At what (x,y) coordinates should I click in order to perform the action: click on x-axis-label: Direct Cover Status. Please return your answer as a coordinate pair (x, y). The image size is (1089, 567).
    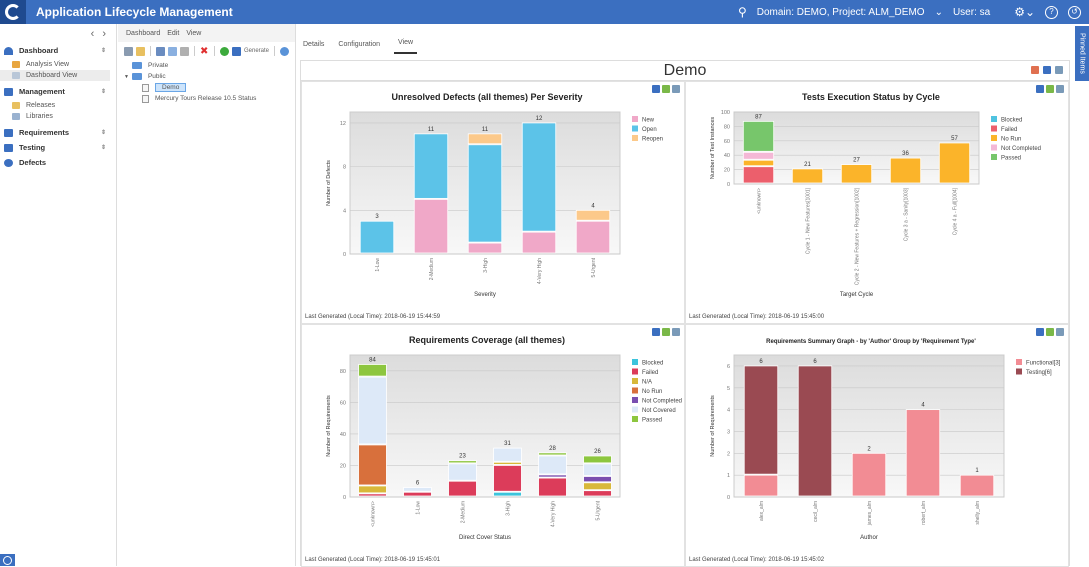
    Looking at the image, I should click on (485, 538).